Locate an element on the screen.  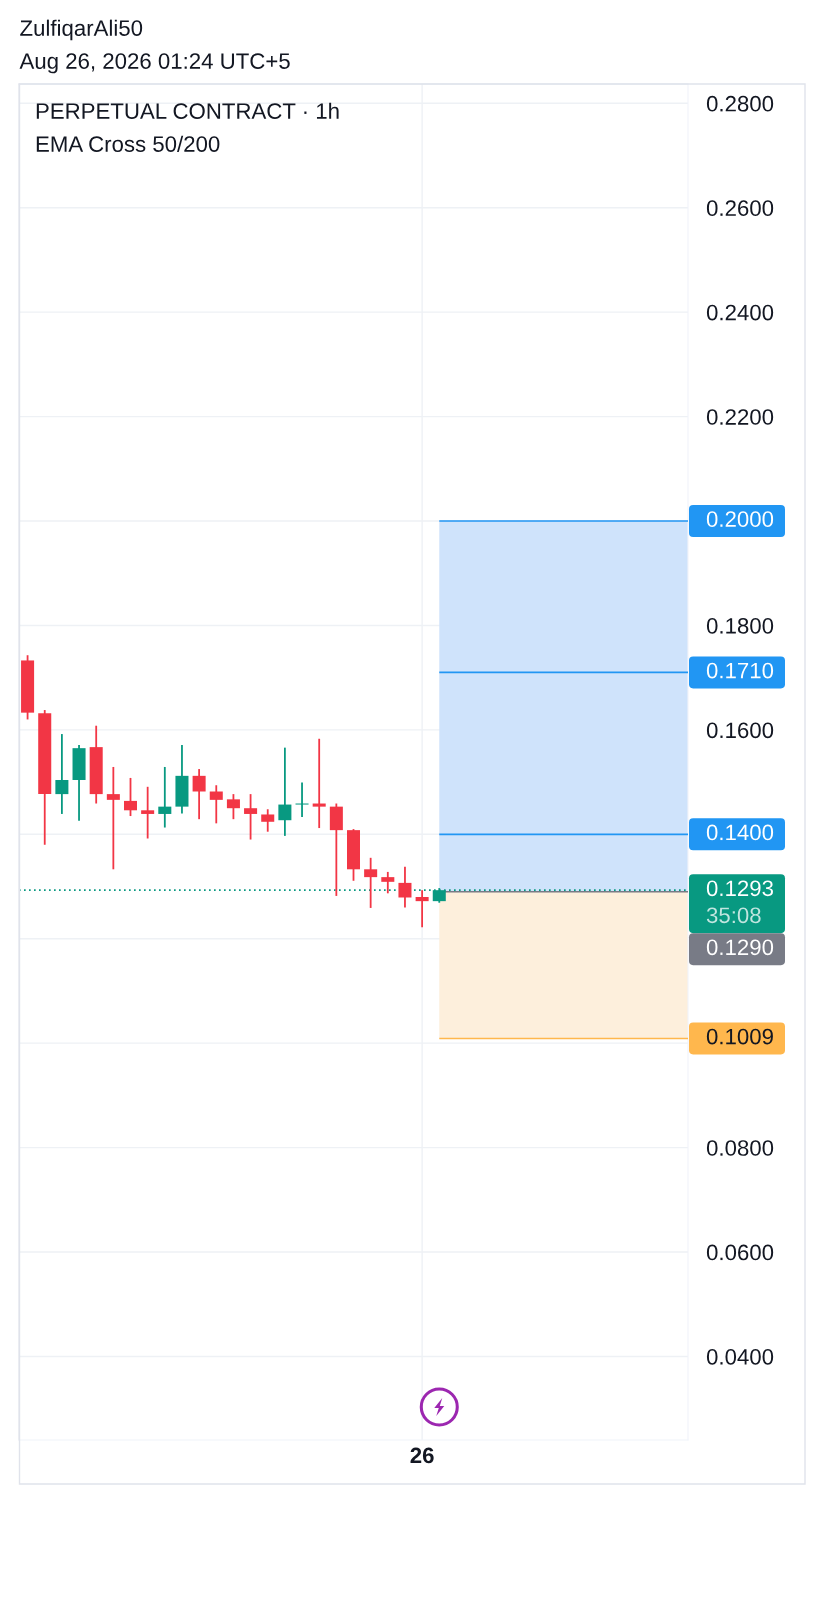
text: PERPETUAL CONTRACT · 1h is located at coordinates (187, 110).